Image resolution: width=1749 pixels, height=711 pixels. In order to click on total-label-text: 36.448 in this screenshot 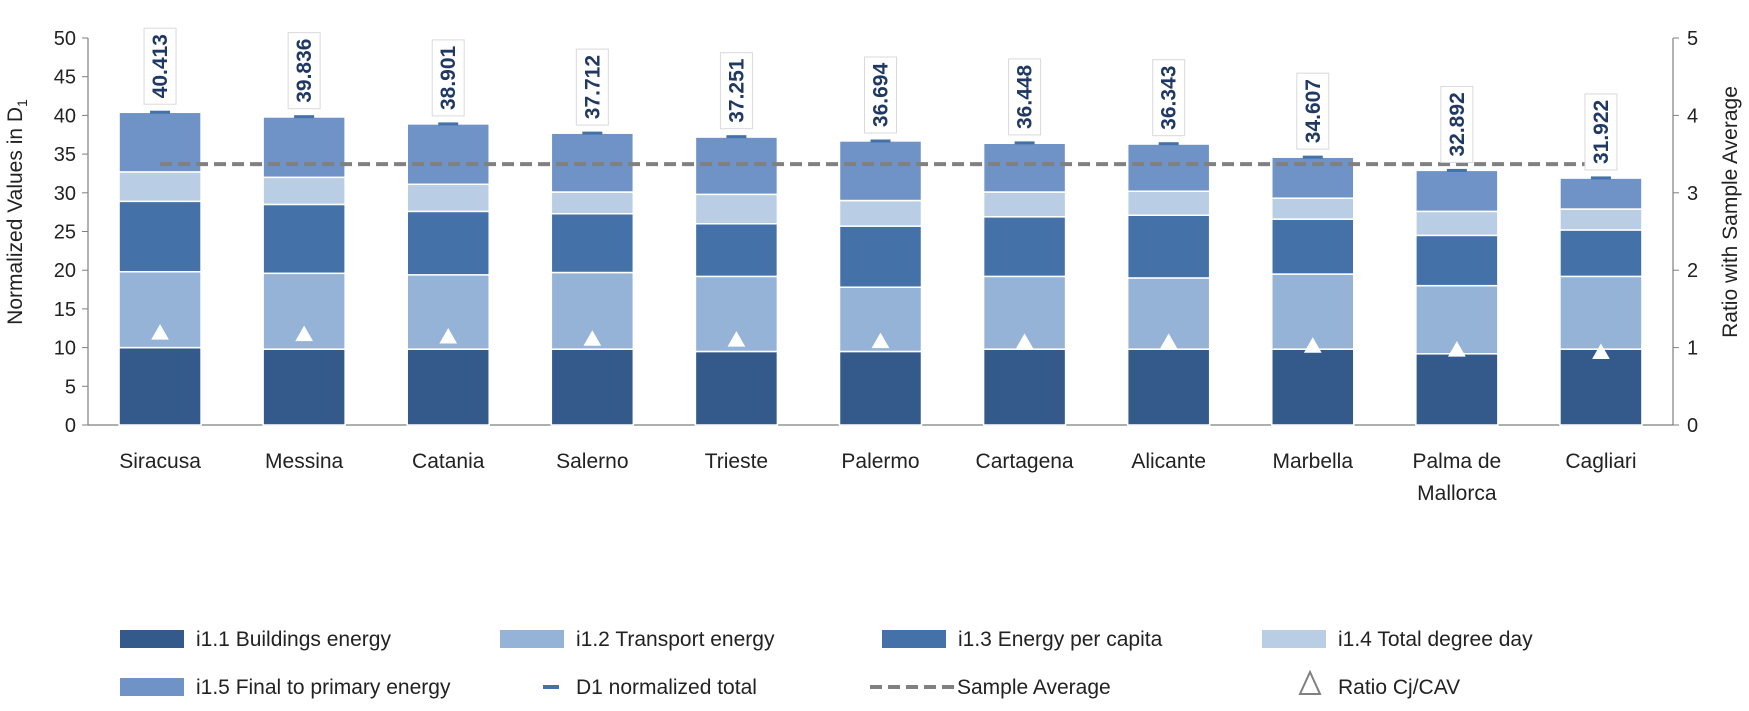, I will do `click(1025, 96)`.